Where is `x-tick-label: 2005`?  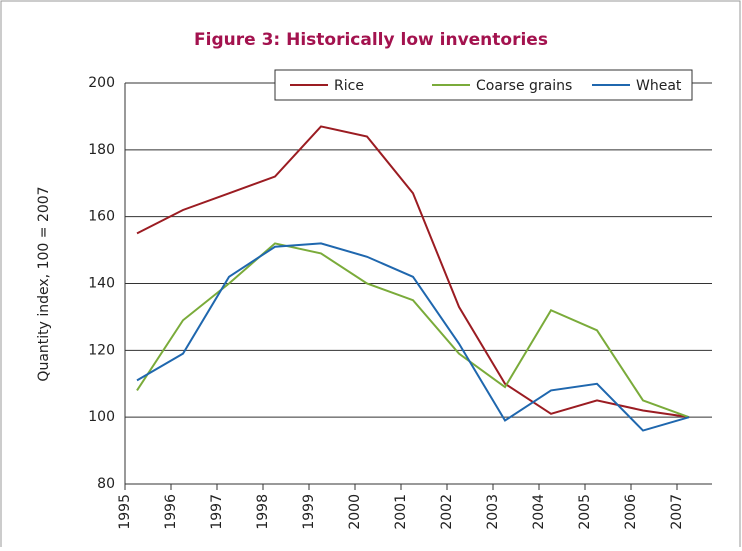 x-tick-label: 2005 is located at coordinates (585, 512).